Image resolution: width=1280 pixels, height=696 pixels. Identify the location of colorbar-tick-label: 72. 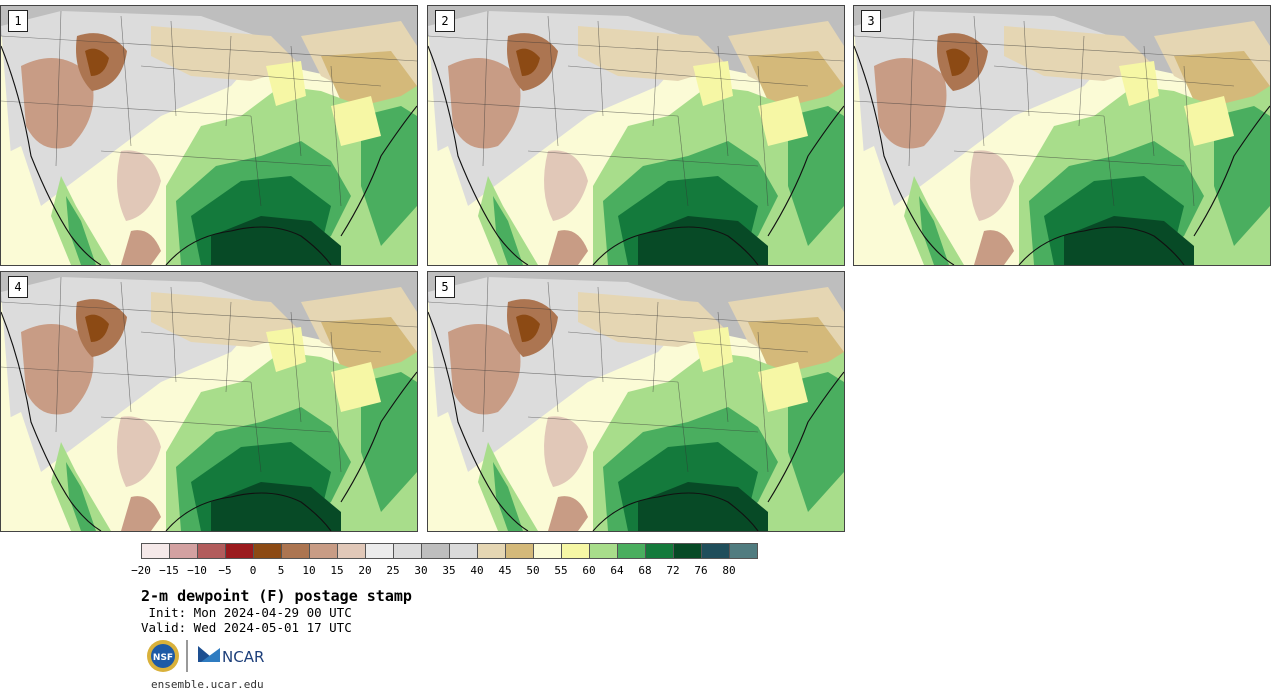
(673, 570).